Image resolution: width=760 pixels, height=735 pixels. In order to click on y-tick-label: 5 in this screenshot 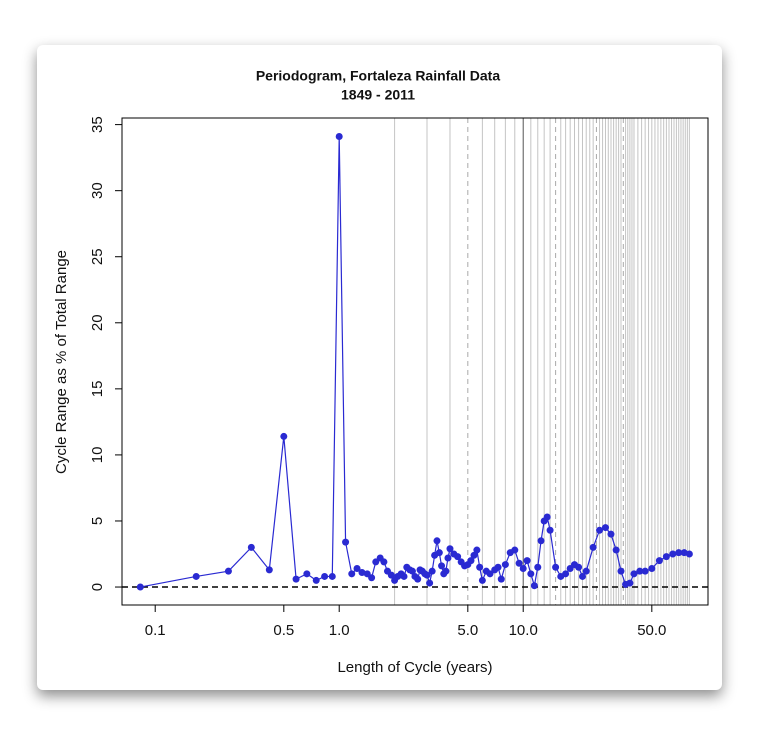, I will do `click(97, 521)`.